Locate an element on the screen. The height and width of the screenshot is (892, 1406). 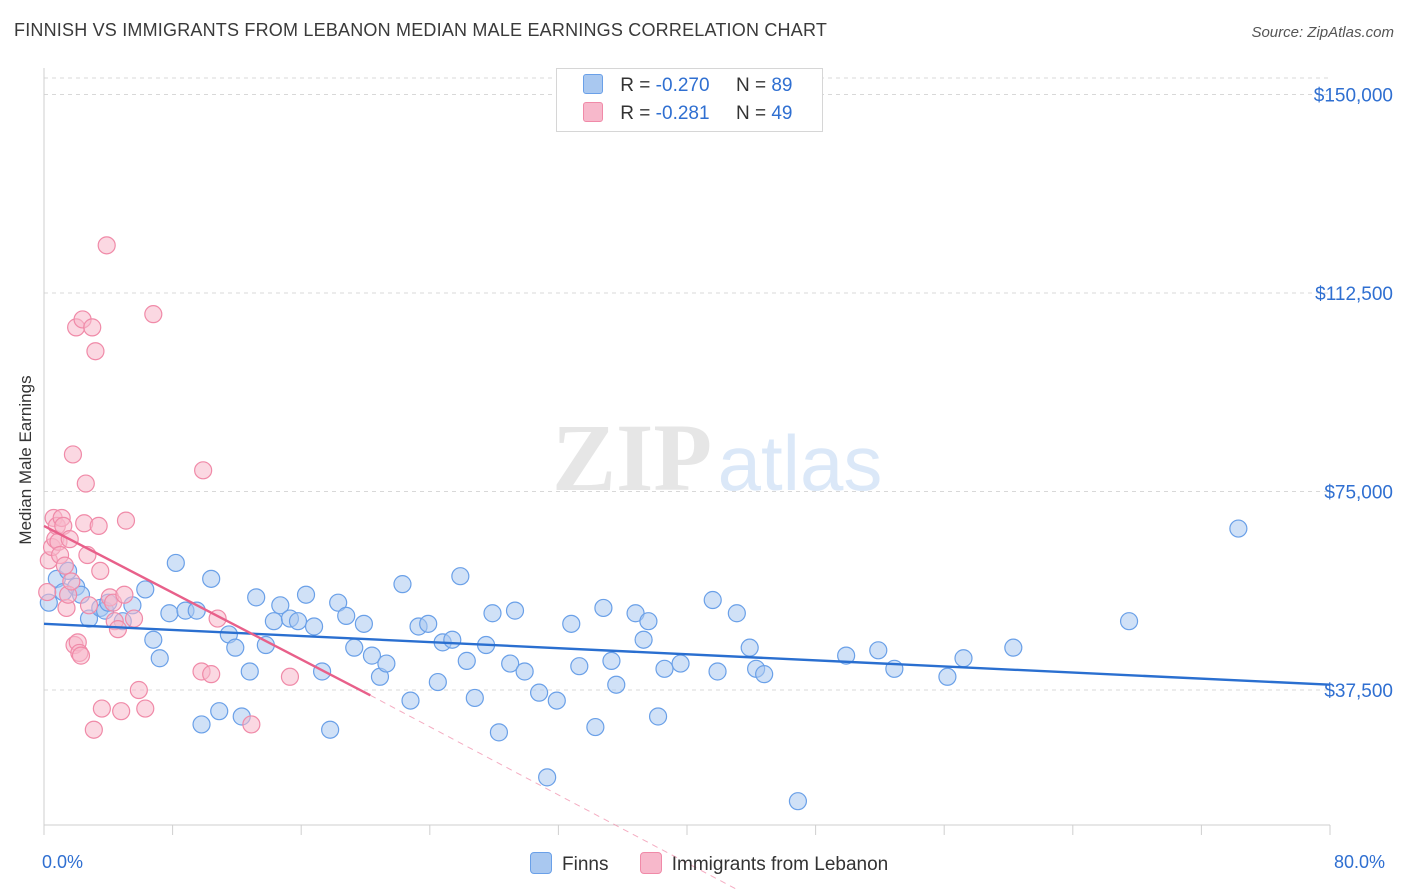
legend-row-lebanon: R = -0.281 N = 49 is located at coordinates (687, 114).